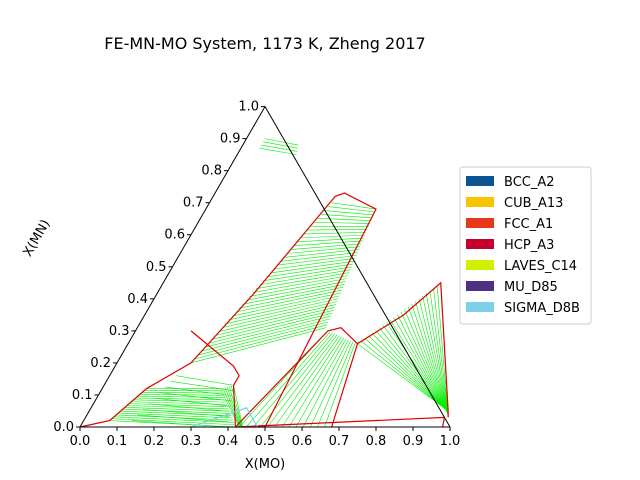  I want to click on phase-boundary, so click(403, 349).